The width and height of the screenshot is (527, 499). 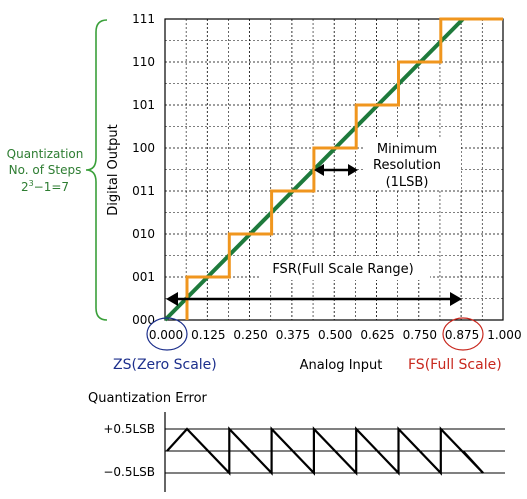 I want to click on x-tick-label: 0.000, so click(x=166, y=335).